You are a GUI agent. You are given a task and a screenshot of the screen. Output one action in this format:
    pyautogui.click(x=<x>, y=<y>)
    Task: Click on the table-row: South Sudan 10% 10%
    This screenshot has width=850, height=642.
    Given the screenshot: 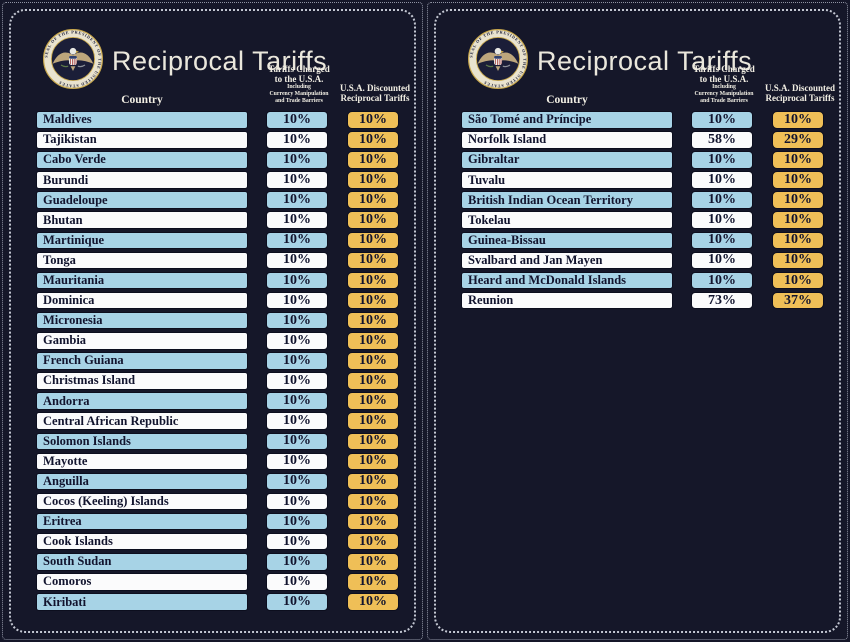 What is the action you would take?
    pyautogui.click(x=212, y=563)
    